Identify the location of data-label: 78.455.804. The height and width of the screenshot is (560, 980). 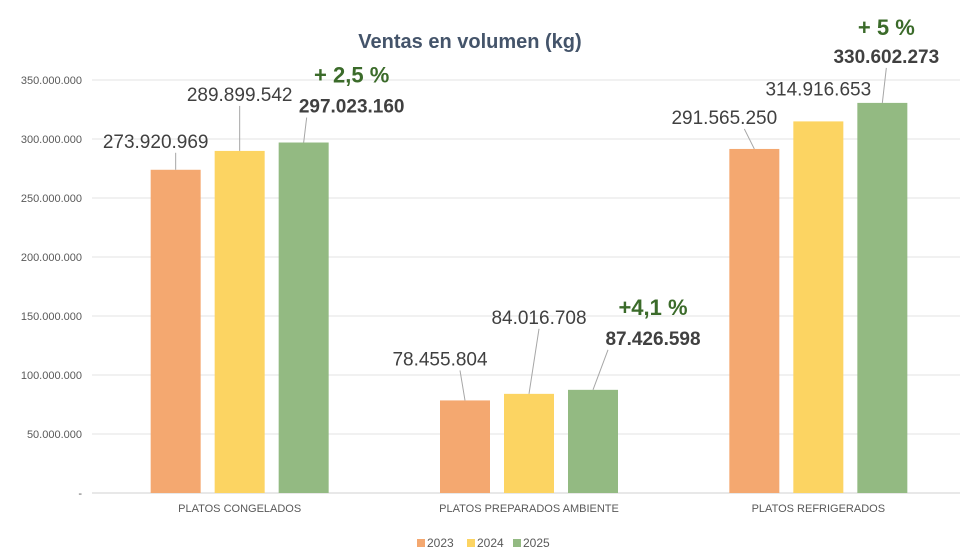
(440, 359).